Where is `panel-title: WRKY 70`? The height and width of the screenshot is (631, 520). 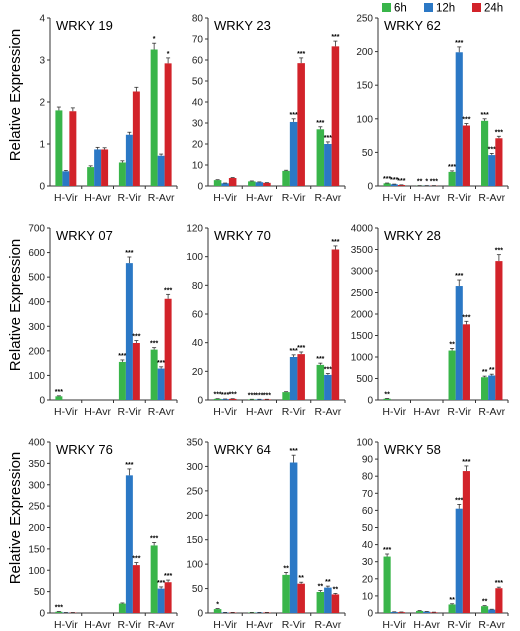
panel-title: WRKY 70 is located at coordinates (242, 235).